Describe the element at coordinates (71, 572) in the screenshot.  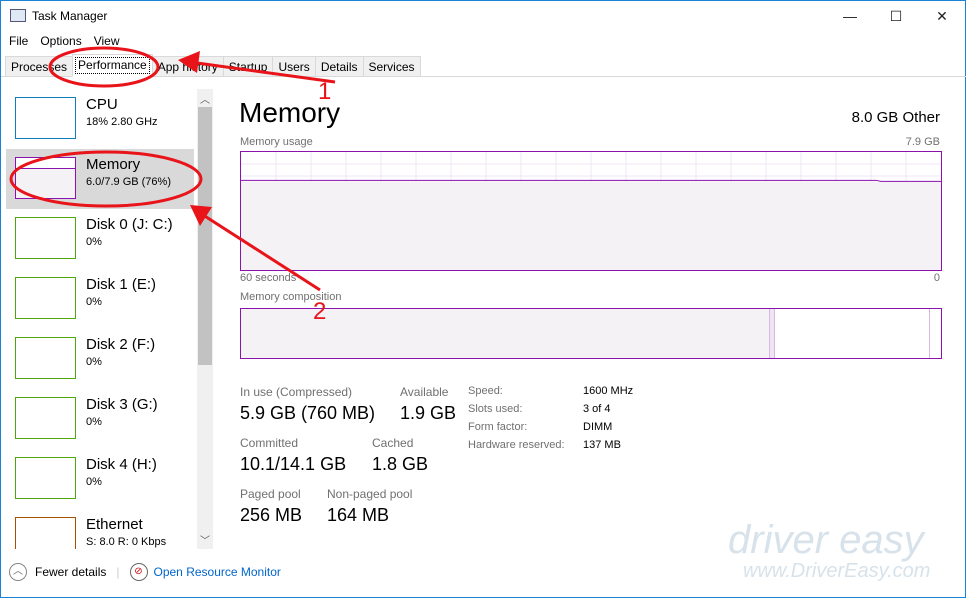
I see `fewer-details-button: Fewer details` at that location.